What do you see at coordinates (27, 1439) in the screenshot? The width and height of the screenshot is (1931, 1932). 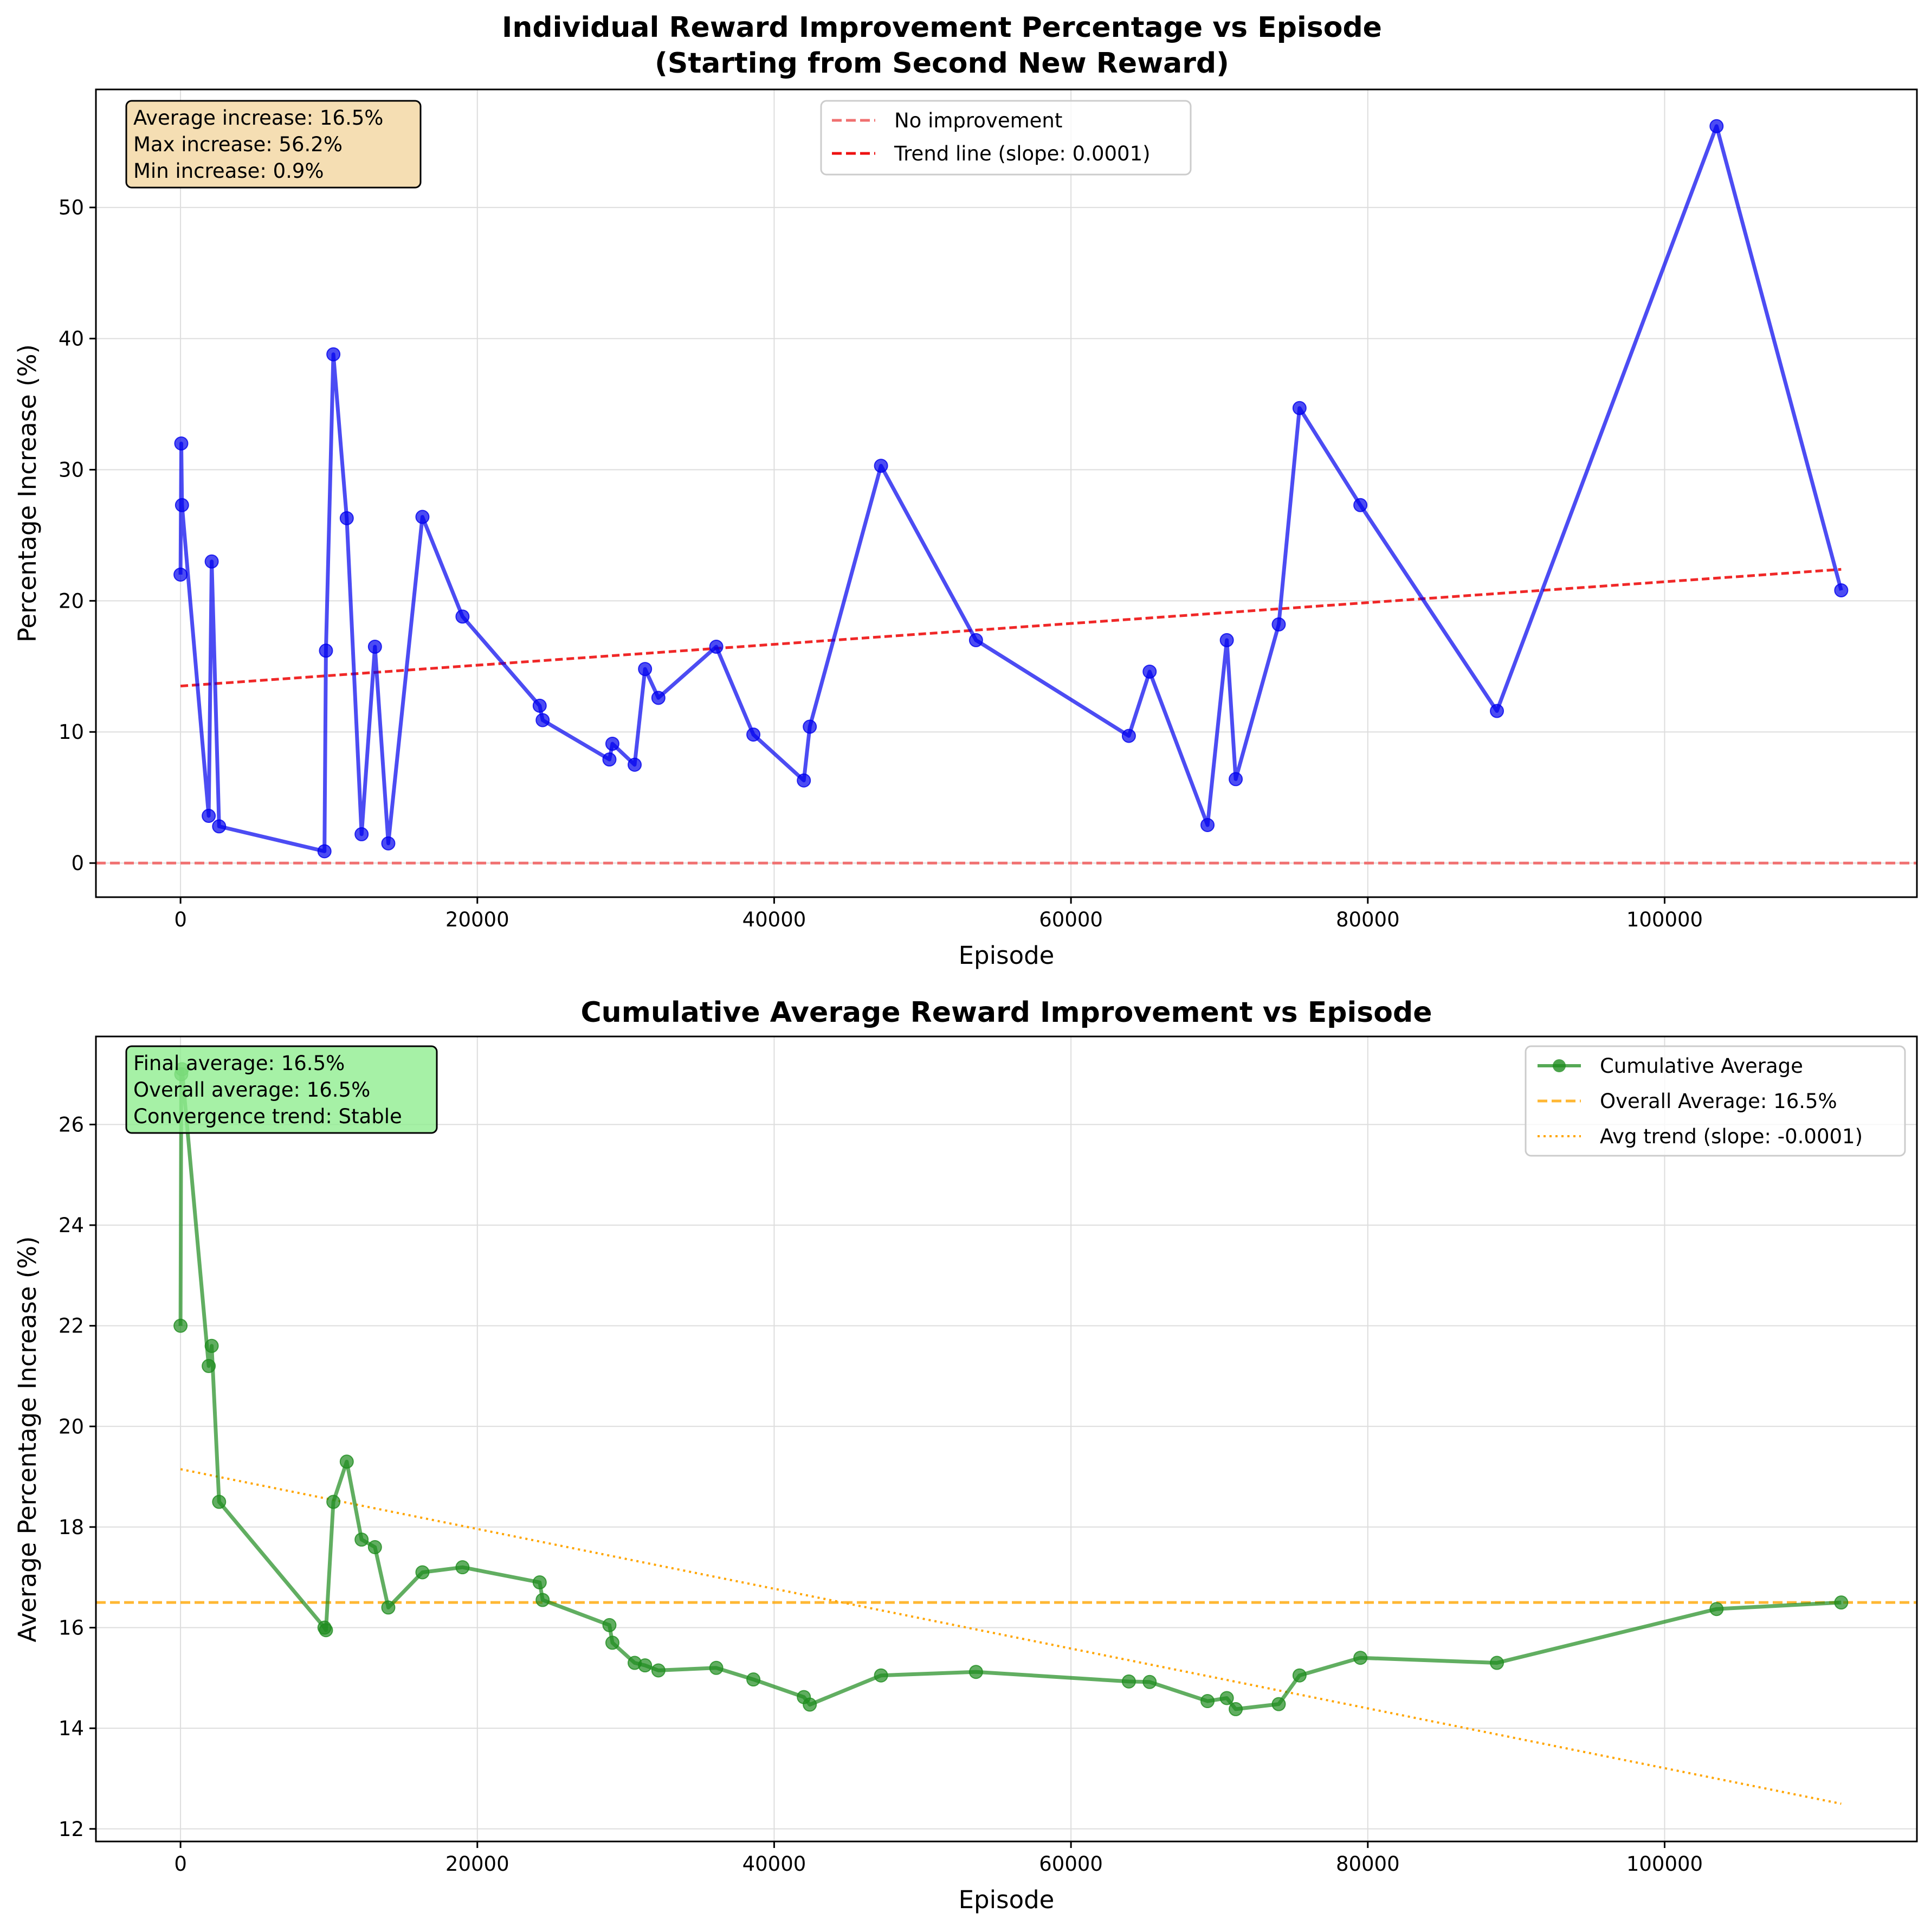 I see `y-axis-label: Average Percentage Increase (%)` at bounding box center [27, 1439].